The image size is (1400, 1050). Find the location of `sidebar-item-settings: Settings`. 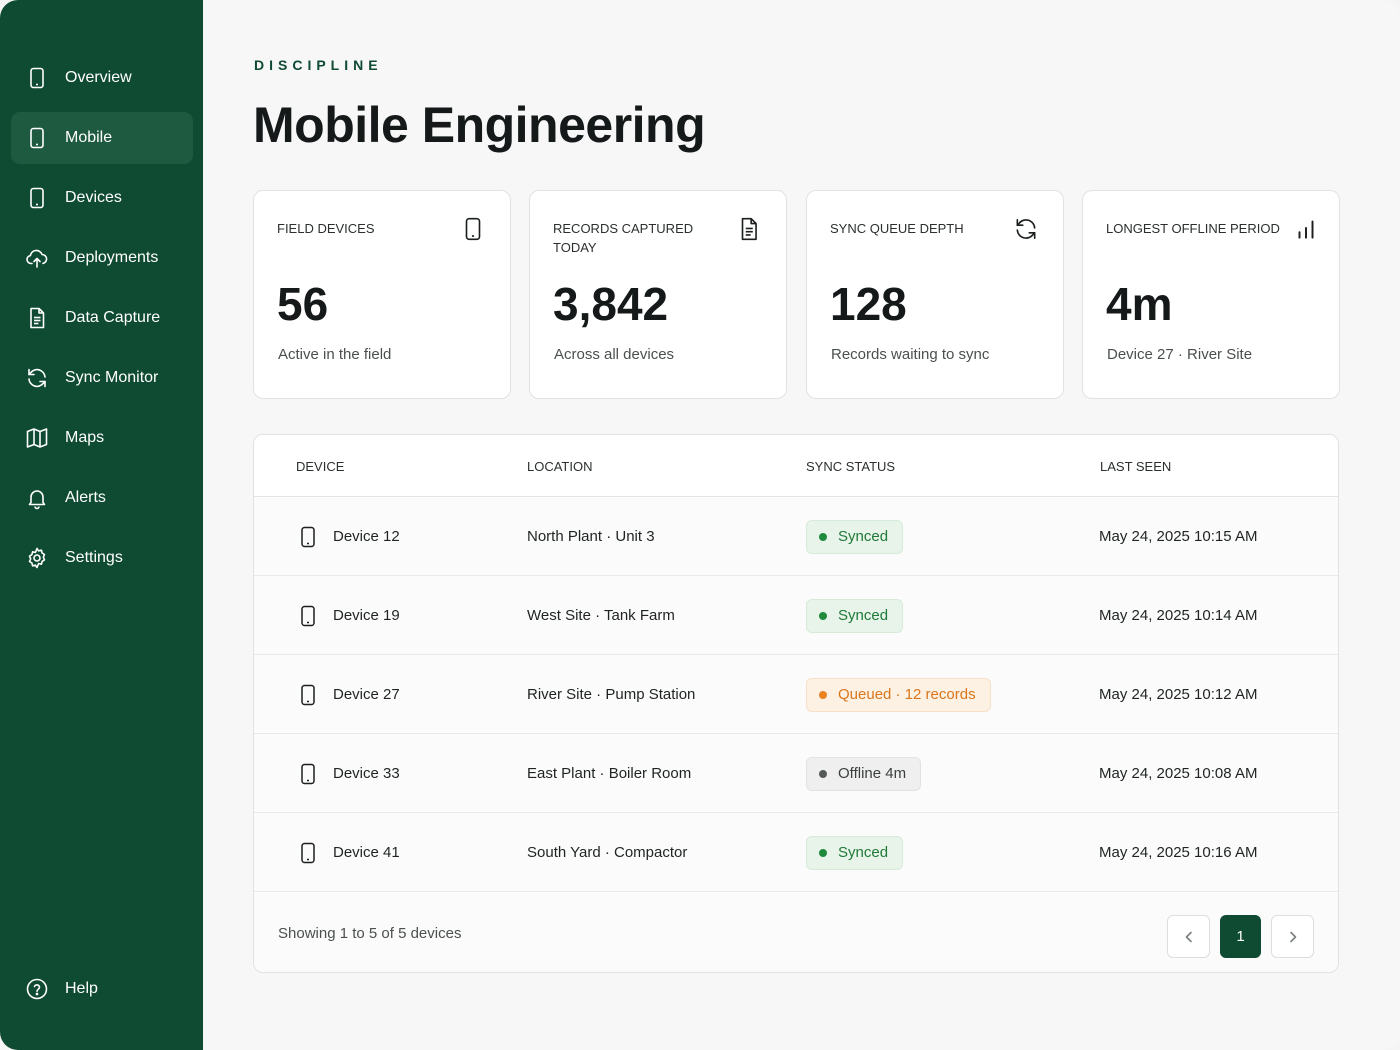

sidebar-item-settings: Settings is located at coordinates (102, 558).